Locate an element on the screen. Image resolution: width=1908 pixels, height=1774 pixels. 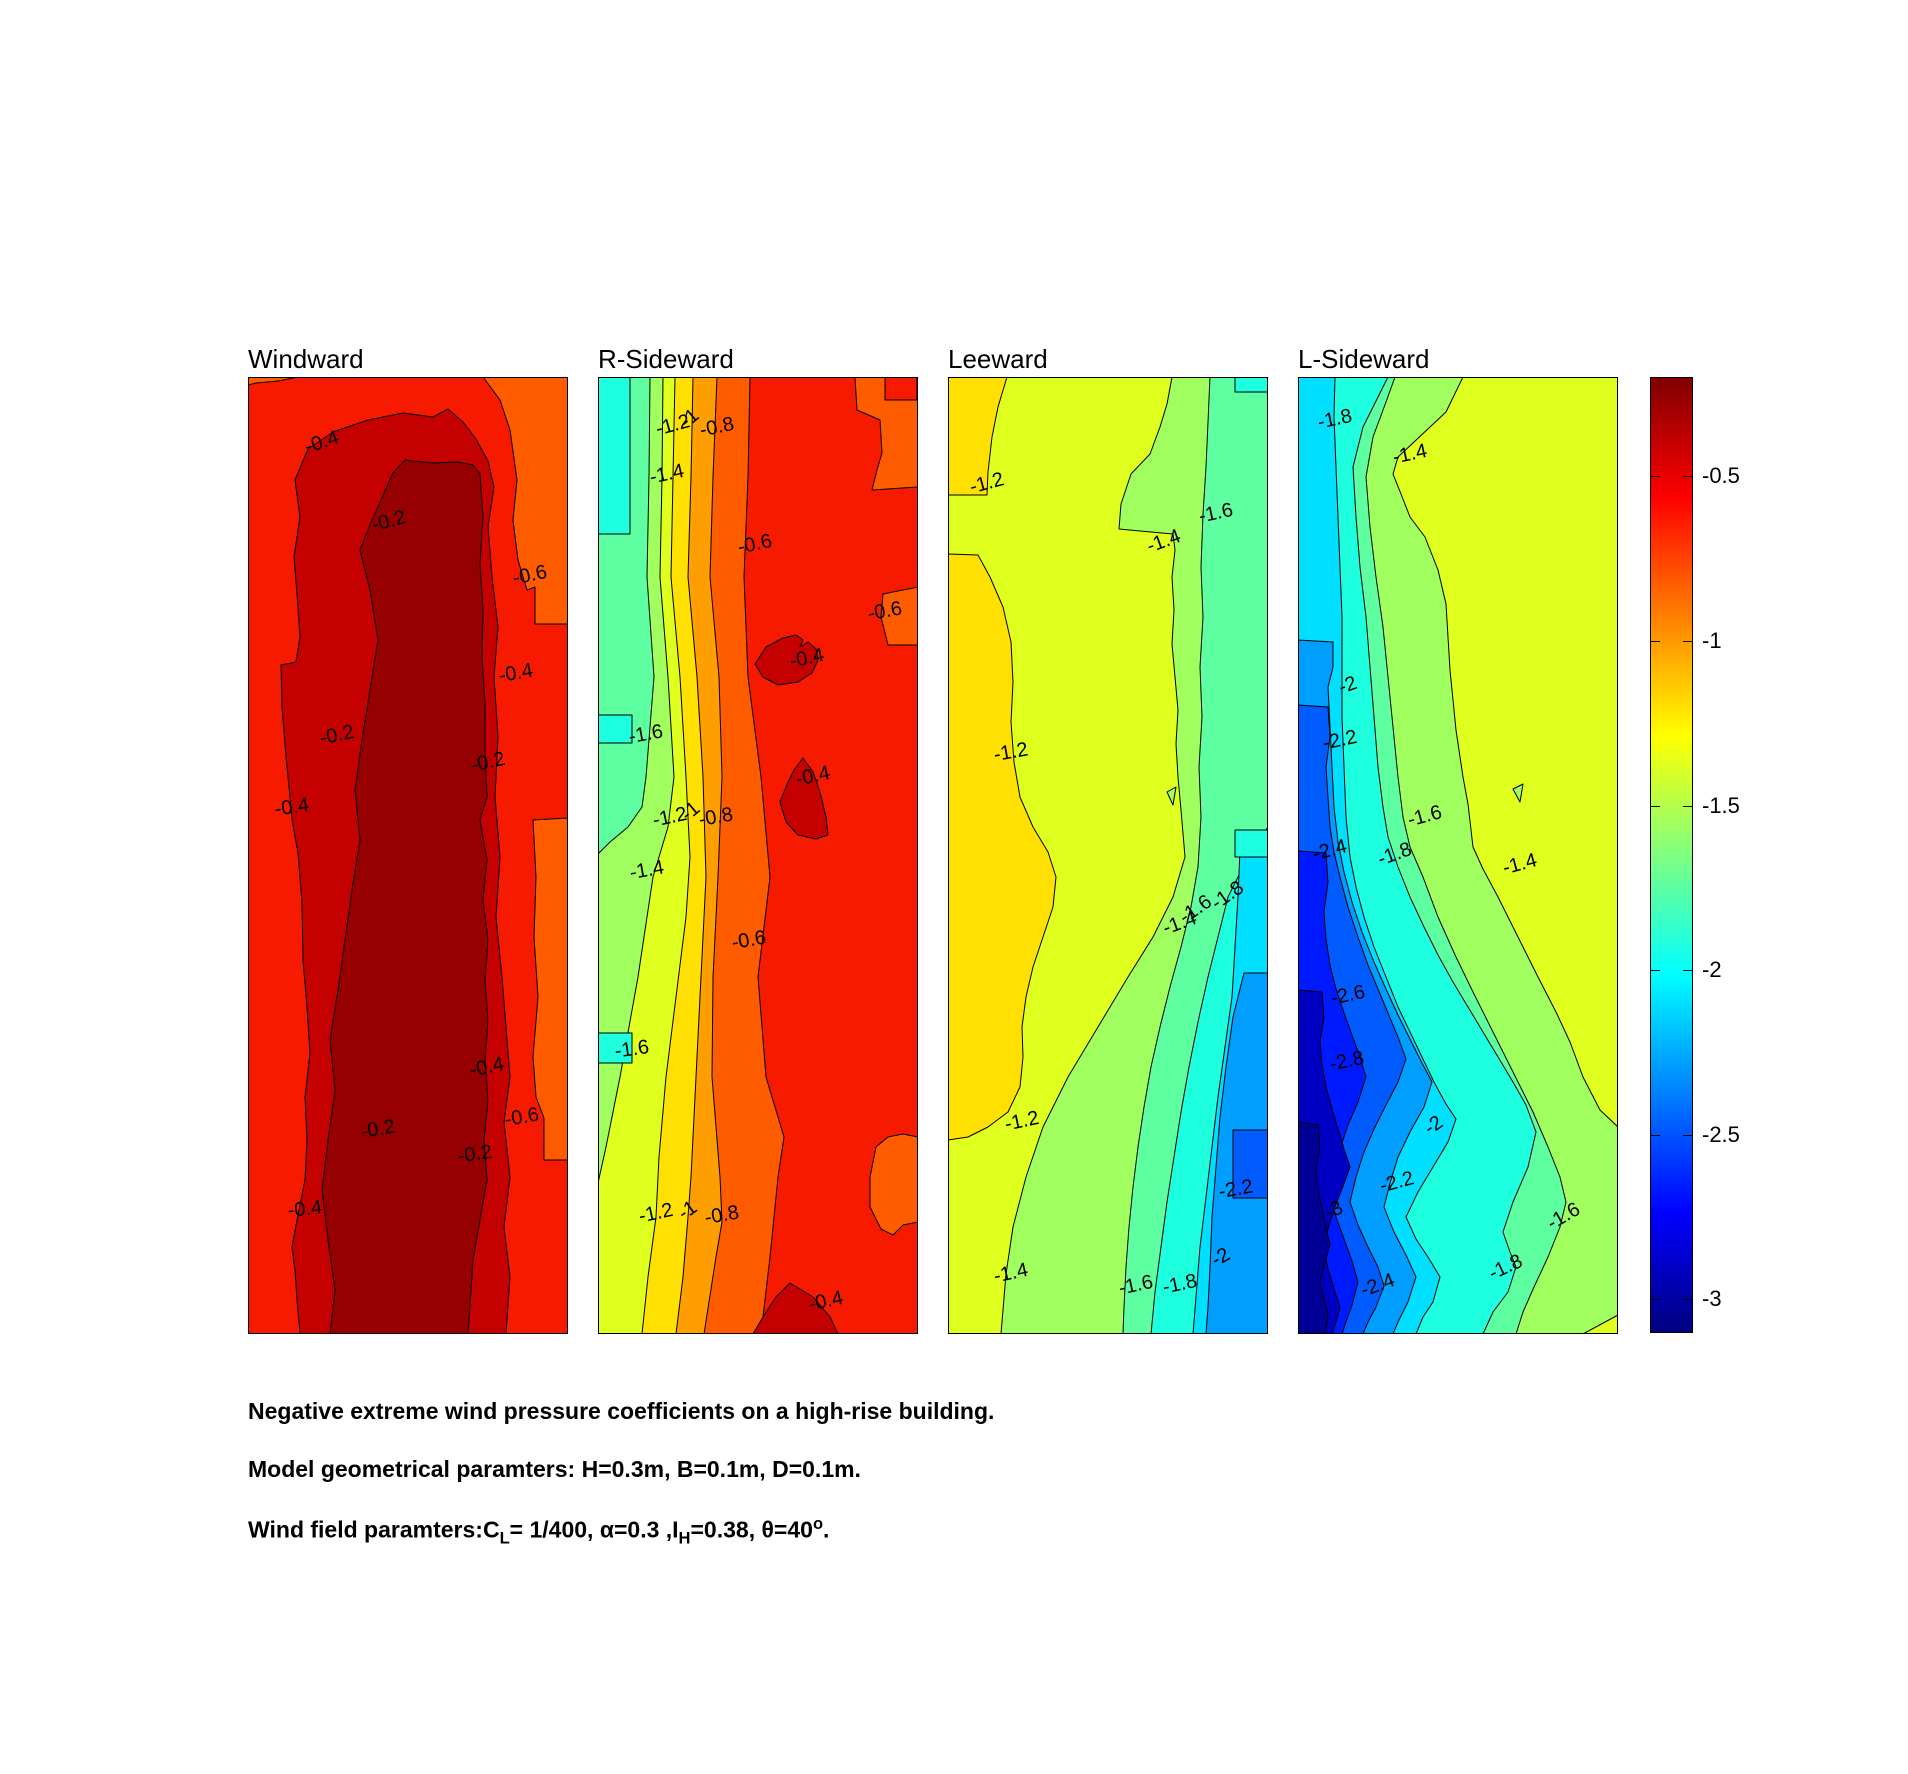
caption-fragment: . is located at coordinates (826, 1529).